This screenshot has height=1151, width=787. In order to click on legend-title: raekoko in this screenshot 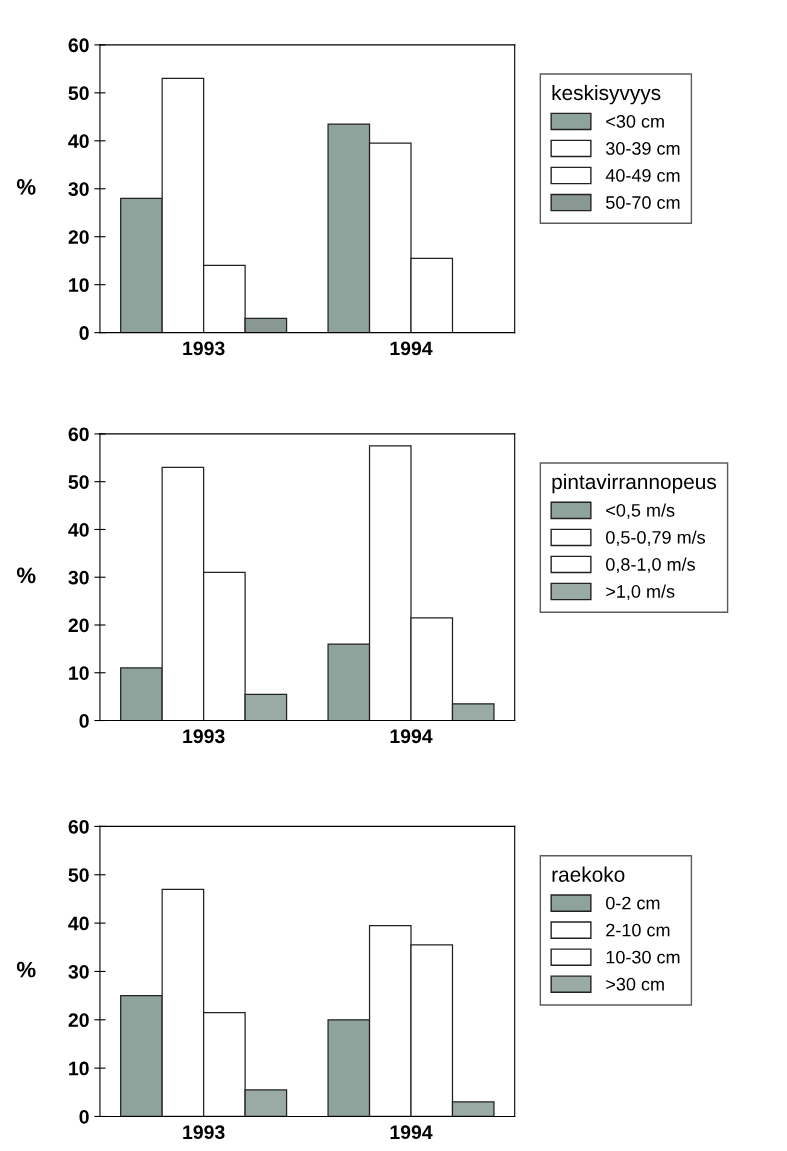, I will do `click(588, 874)`.